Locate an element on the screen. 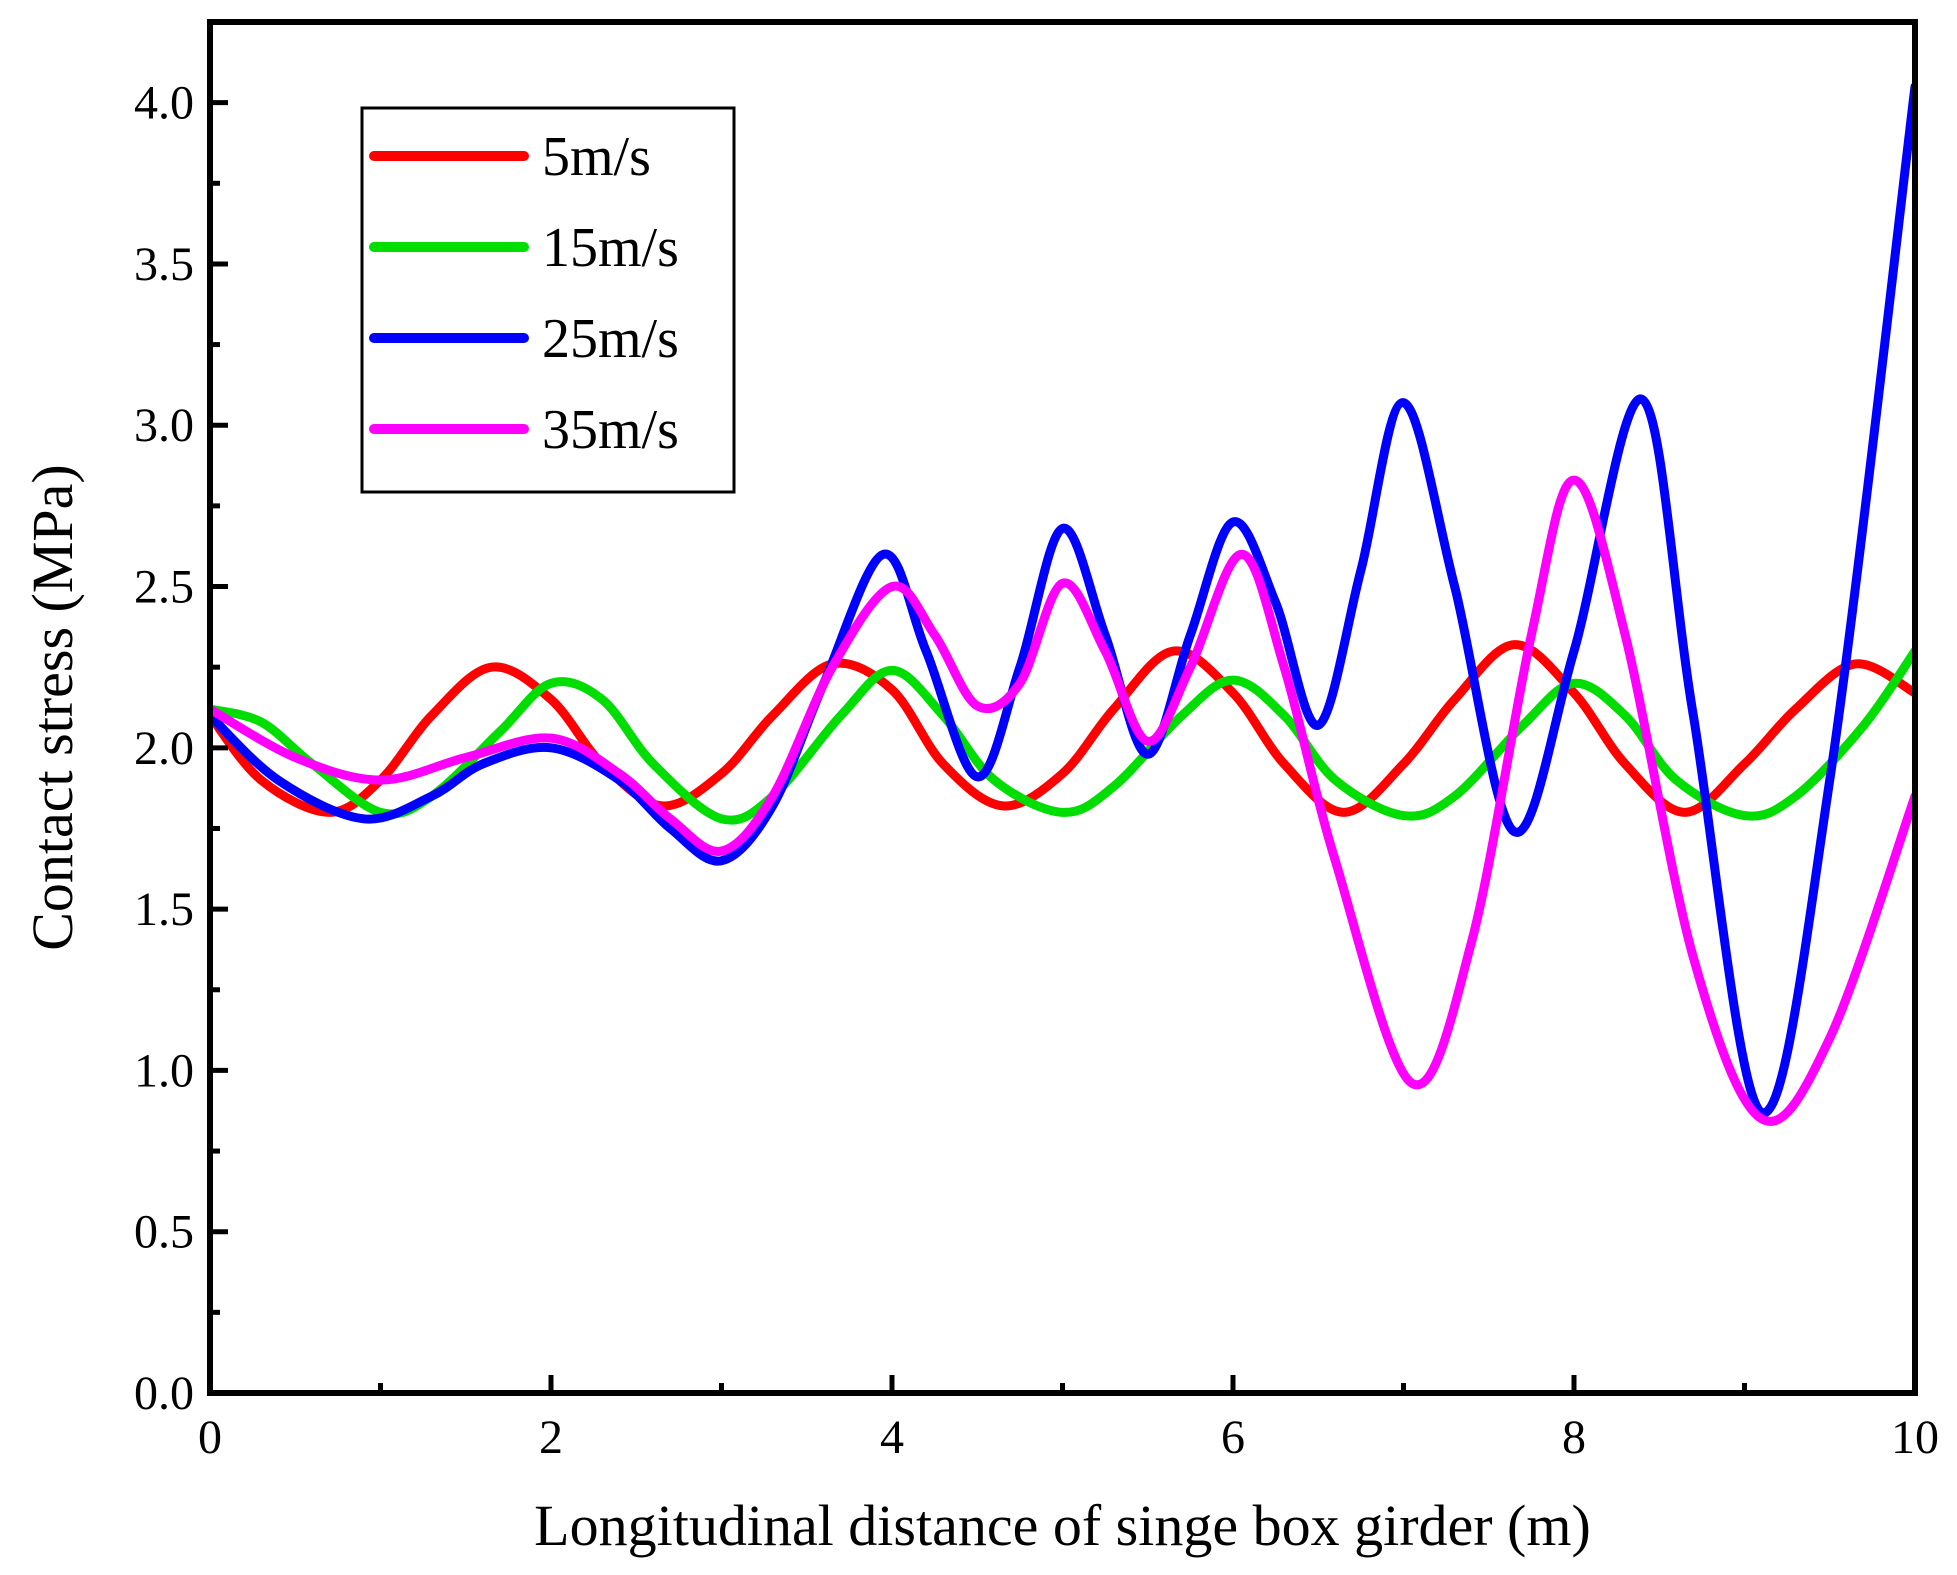 The image size is (1957, 1575). y-axis-ticks: 0.0 0.5 1.0 1.5 2.0 2.5 3.0 3.5 4.0 is located at coordinates (181, 748).